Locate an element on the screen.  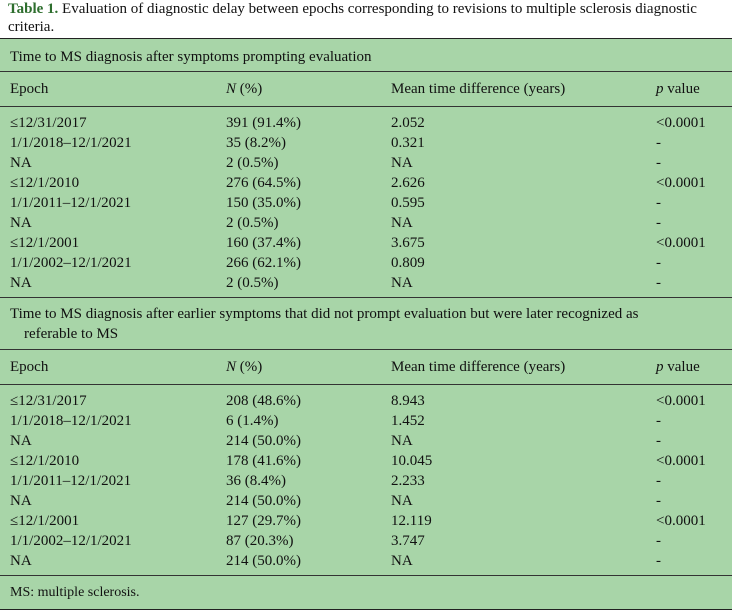
table-row: ≤12/31/2017 391 (91.4%) 2.052 <0.0001 is located at coordinates (366, 123).